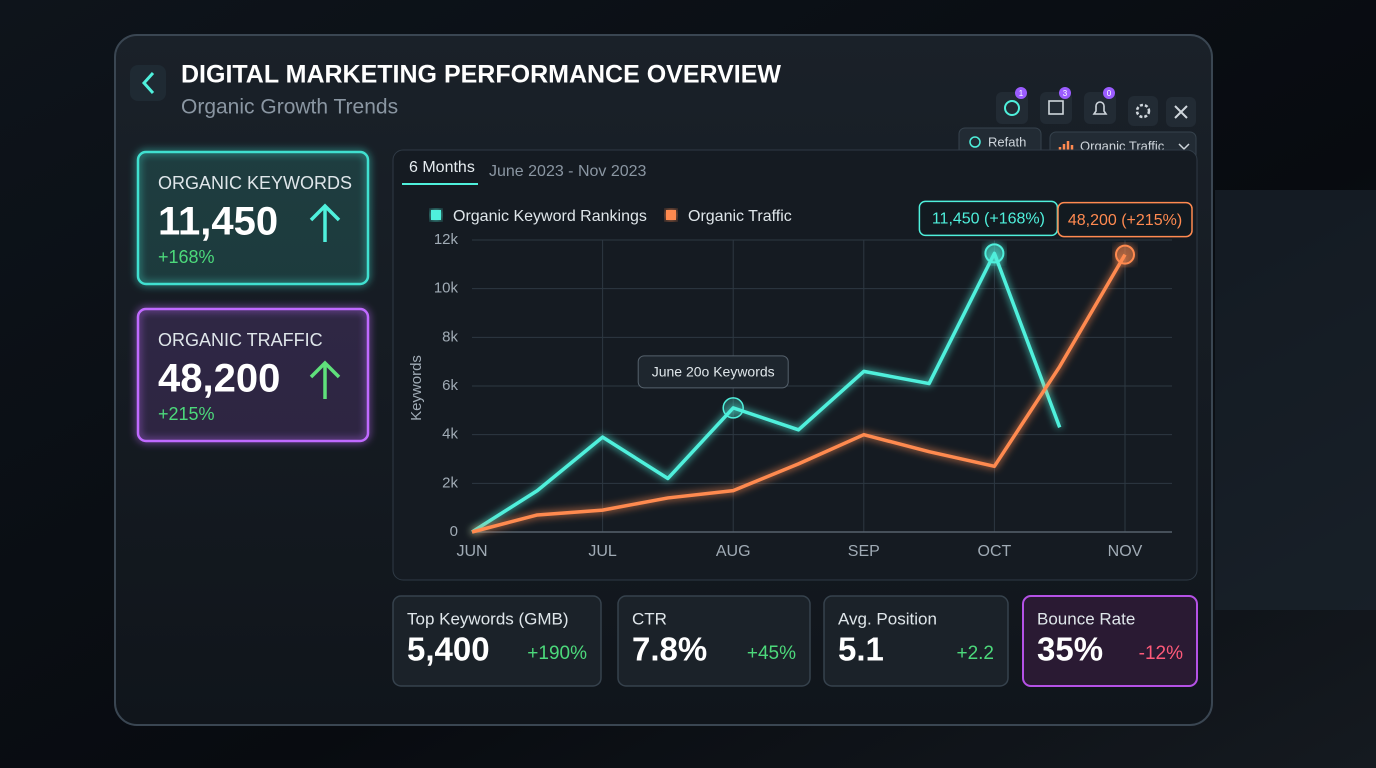  Describe the element at coordinates (995, 551) in the screenshot. I see `x-tick-label: OCT` at that location.